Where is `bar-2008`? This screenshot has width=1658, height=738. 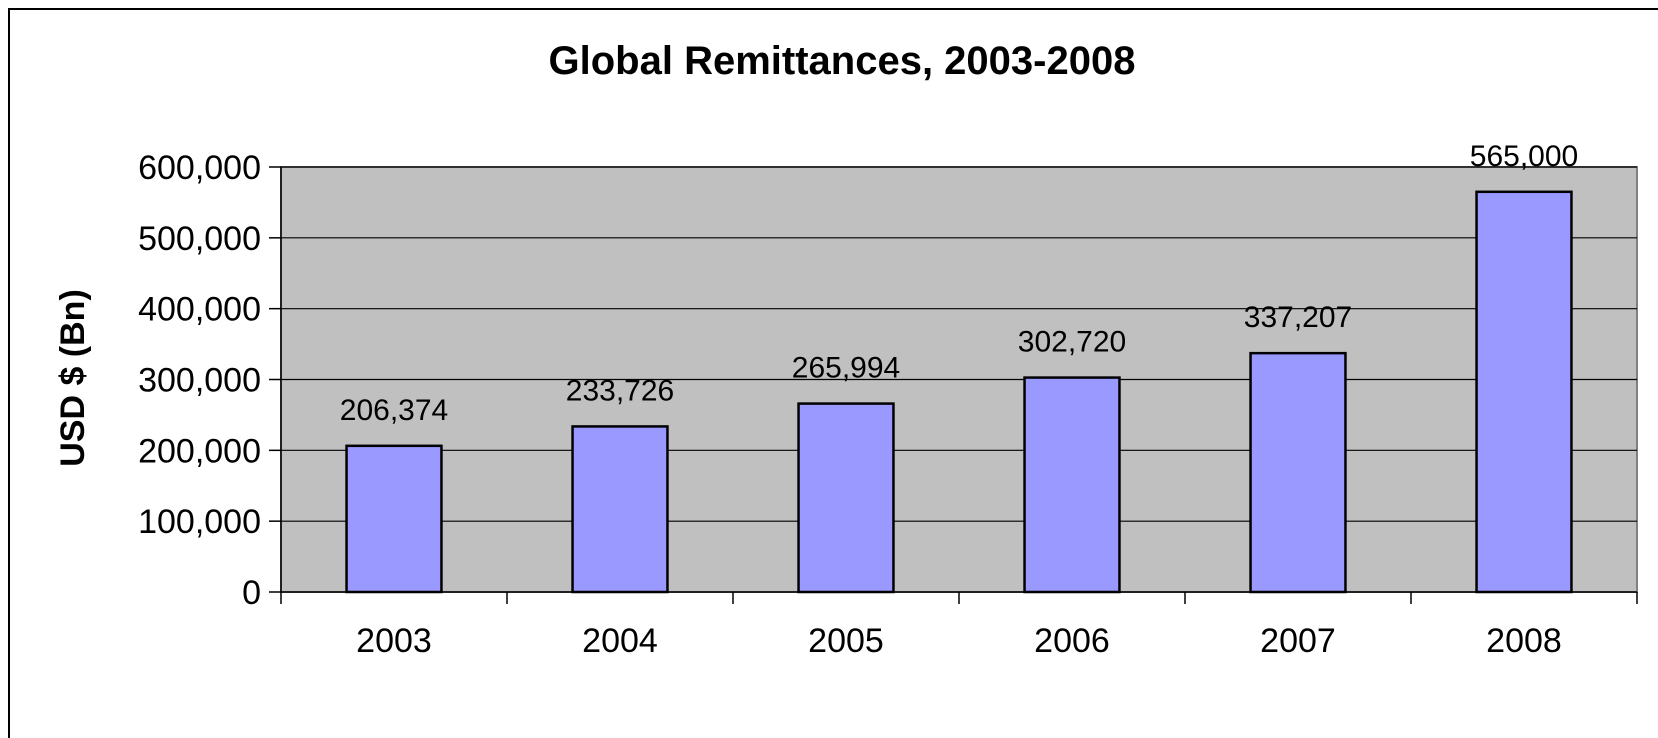 bar-2008 is located at coordinates (1524, 392).